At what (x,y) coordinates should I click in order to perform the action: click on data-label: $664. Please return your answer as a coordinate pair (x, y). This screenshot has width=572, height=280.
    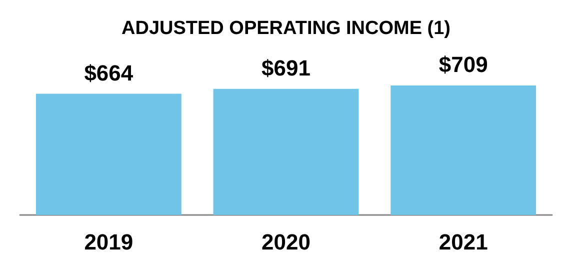
    Looking at the image, I should click on (109, 73).